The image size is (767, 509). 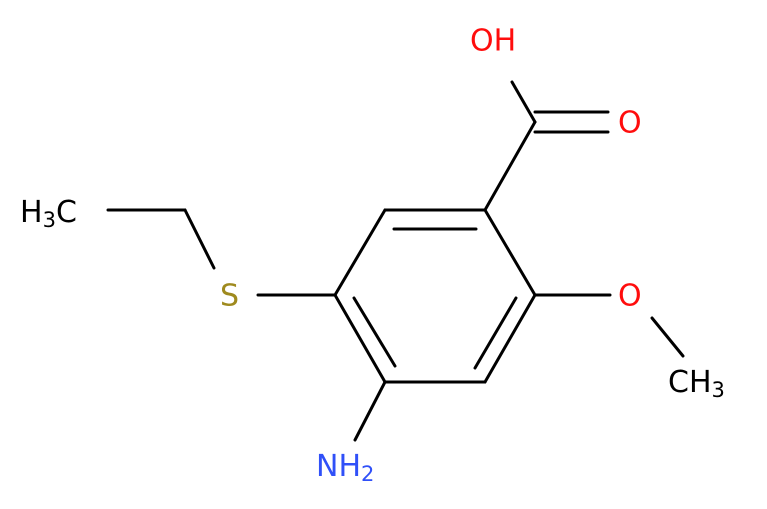 What do you see at coordinates (31, 212) in the screenshot?
I see `label-main: H` at bounding box center [31, 212].